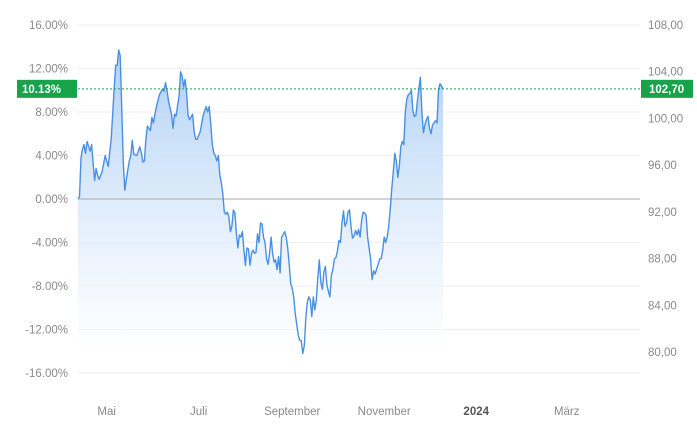 This screenshot has width=697, height=432. I want to click on x-tick-label: November, so click(384, 412).